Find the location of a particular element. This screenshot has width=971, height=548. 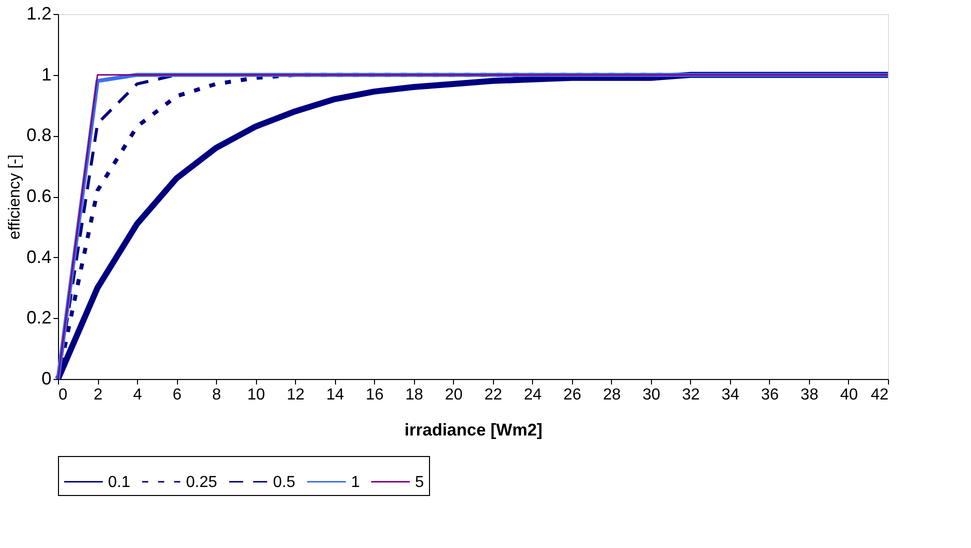

y-tick-label: 0.2 is located at coordinates (39, 318).